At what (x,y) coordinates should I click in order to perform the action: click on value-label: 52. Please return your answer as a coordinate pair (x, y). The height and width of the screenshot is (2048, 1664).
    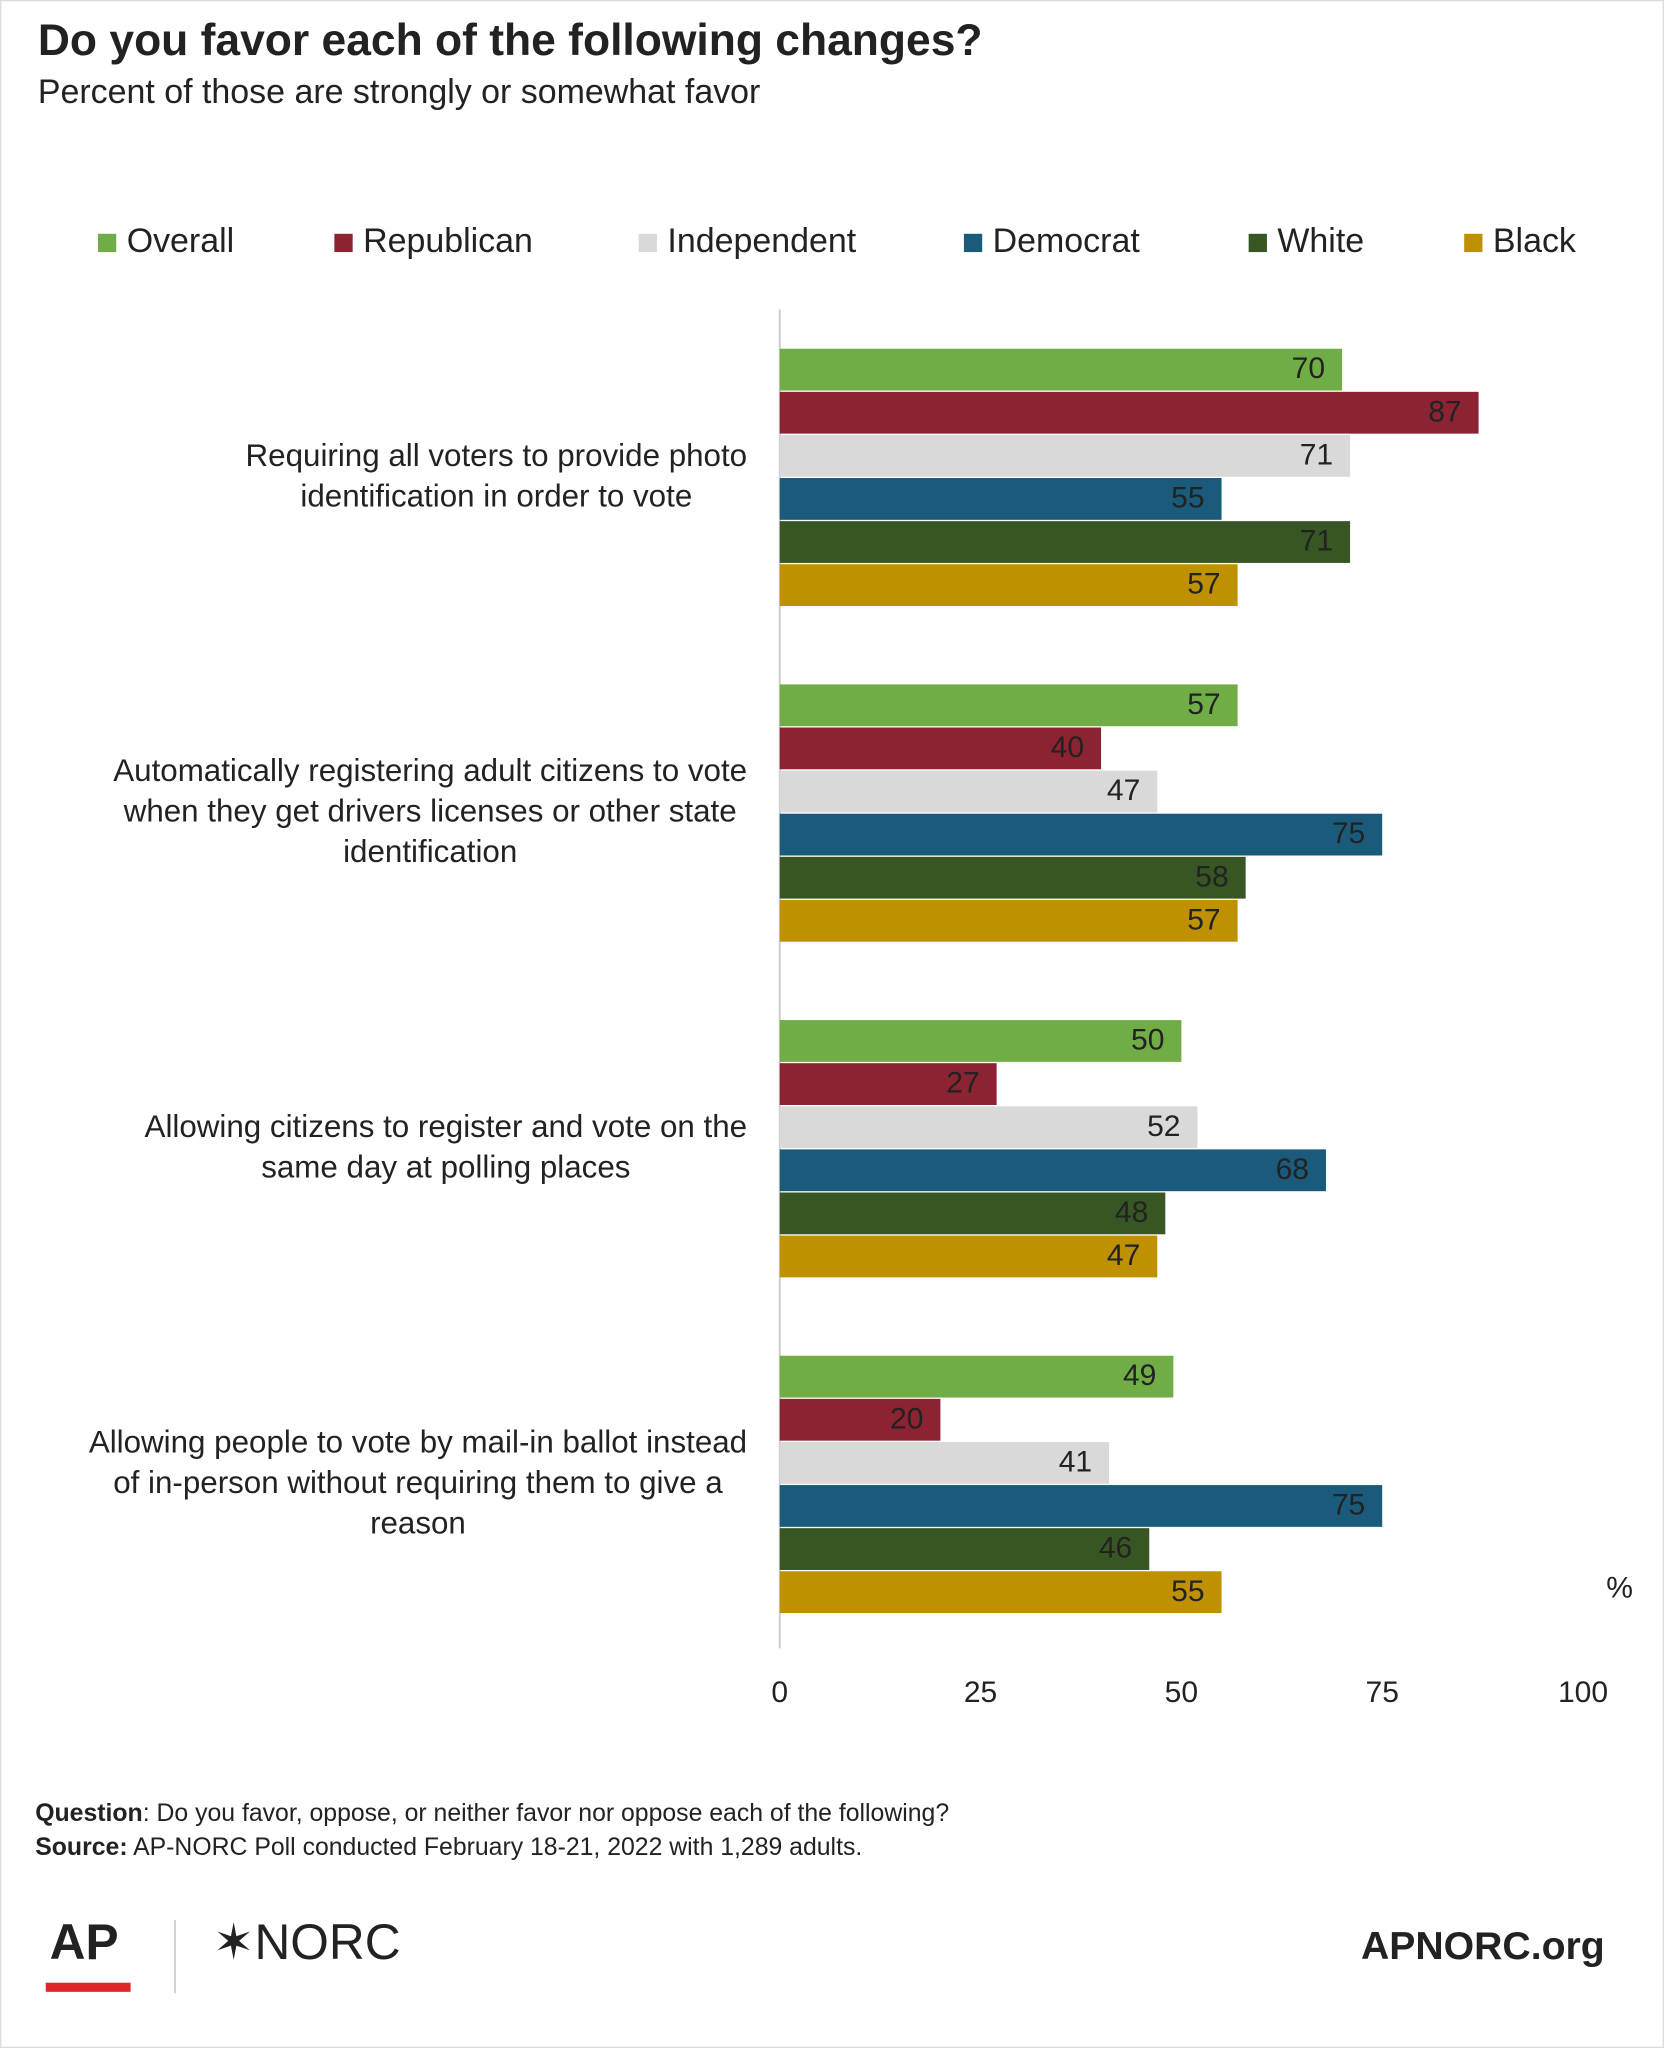
    Looking at the image, I should click on (1163, 1126).